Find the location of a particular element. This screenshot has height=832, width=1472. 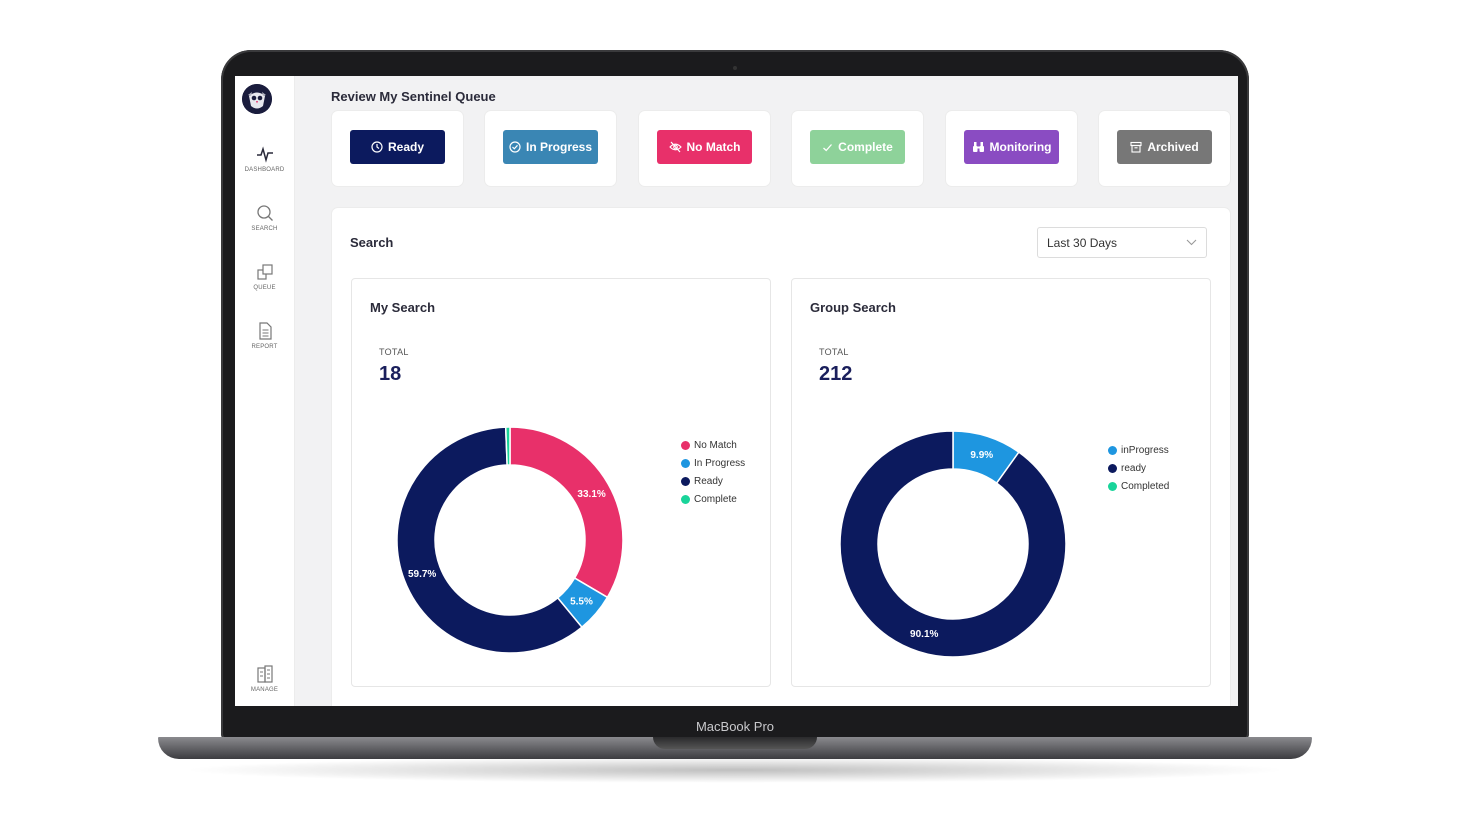

legend-item-inprogress: inProgress is located at coordinates (1138, 450).